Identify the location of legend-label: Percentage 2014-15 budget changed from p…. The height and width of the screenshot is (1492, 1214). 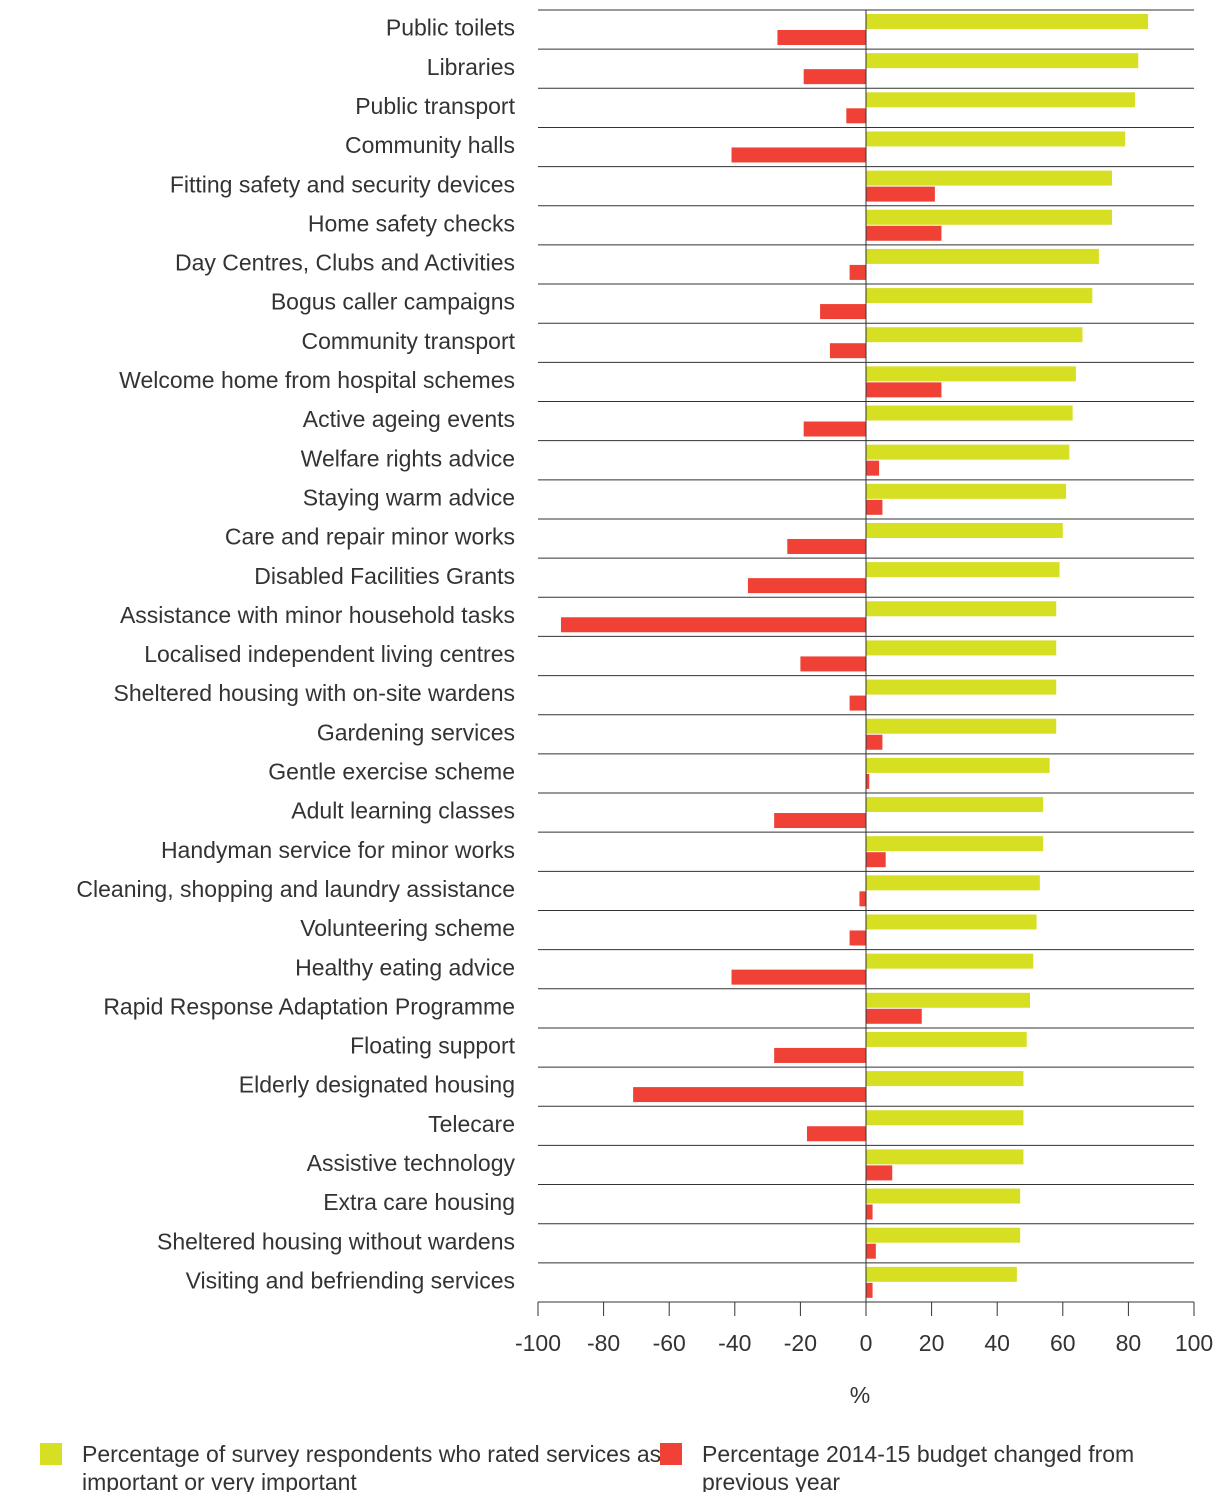
(918, 1466).